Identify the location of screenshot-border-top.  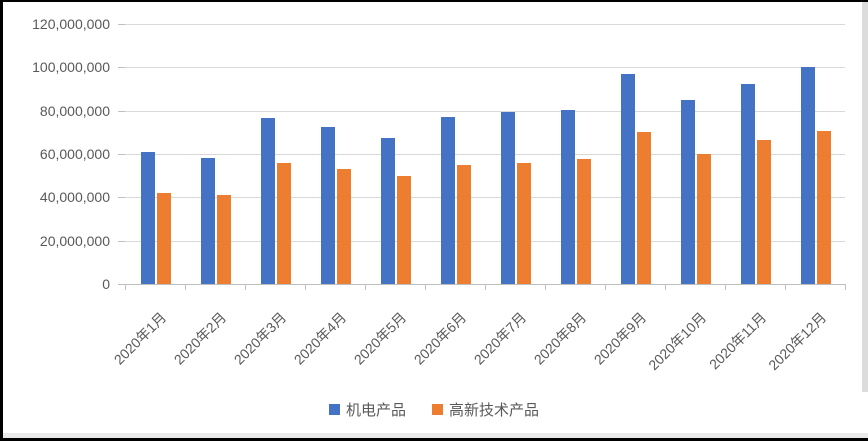
(434, 1).